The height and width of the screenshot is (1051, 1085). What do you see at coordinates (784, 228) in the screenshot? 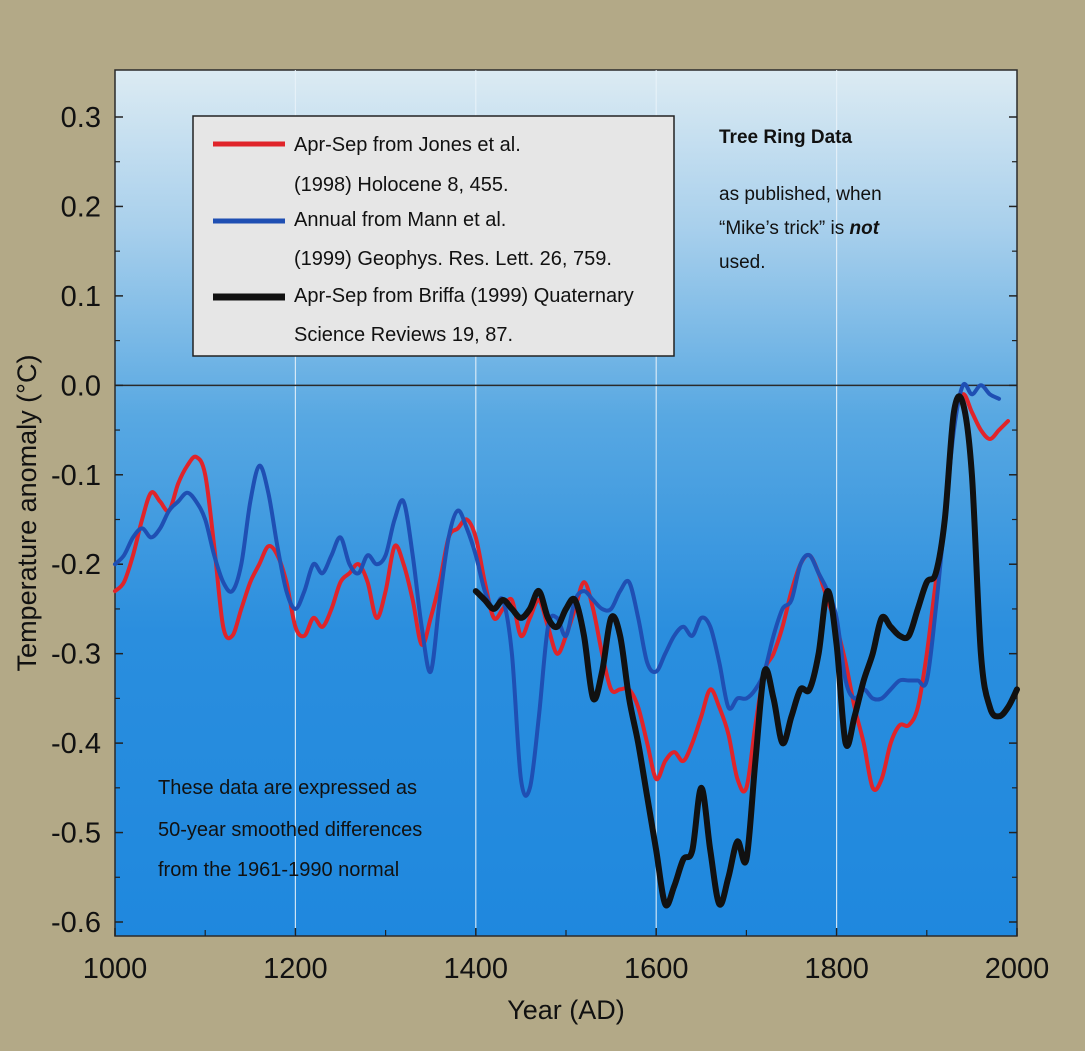
I see `tree-ring-note-line2-pre: “Mike’s trick” is` at bounding box center [784, 228].